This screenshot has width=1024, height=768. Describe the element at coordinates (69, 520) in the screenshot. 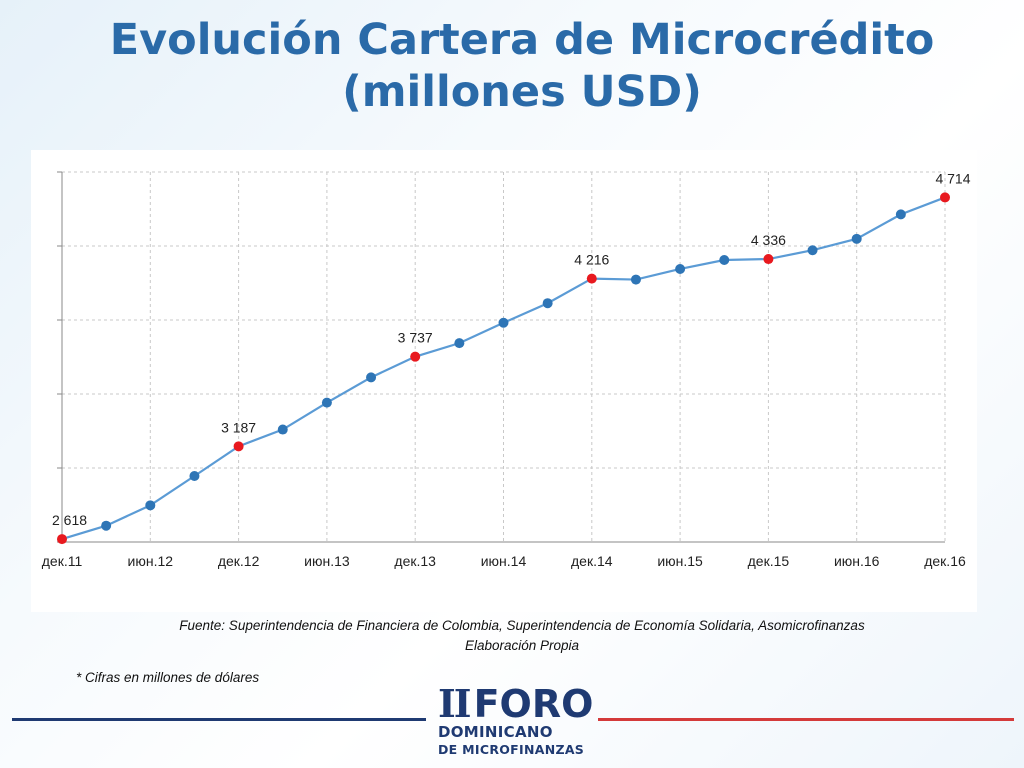

I see `data-label: 2 618` at that location.